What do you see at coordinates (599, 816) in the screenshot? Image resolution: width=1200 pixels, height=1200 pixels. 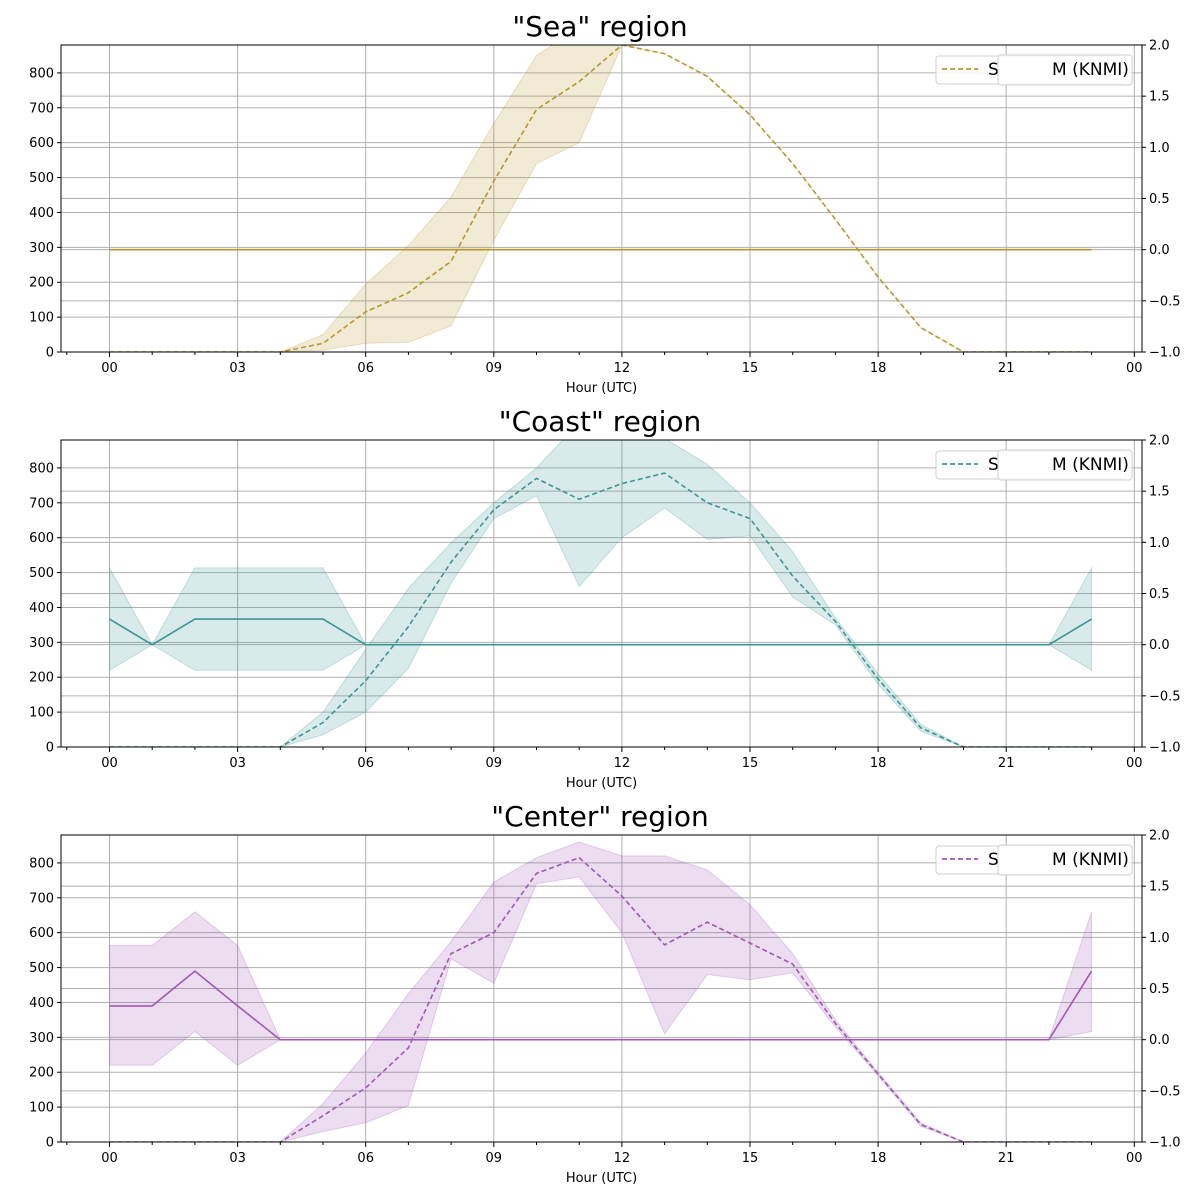 I see `chart-title: "Center" region` at bounding box center [599, 816].